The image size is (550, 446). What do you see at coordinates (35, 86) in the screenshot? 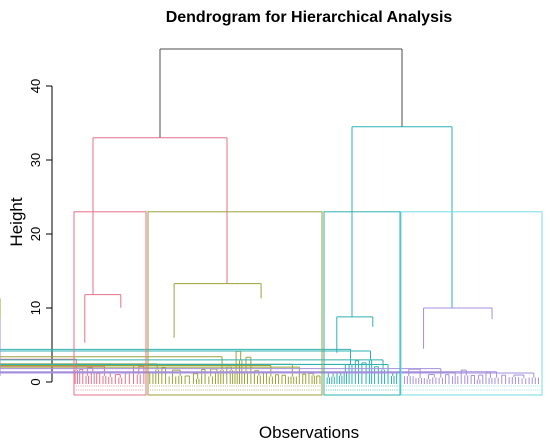
I see `y-tick-label-40: 40` at bounding box center [35, 86].